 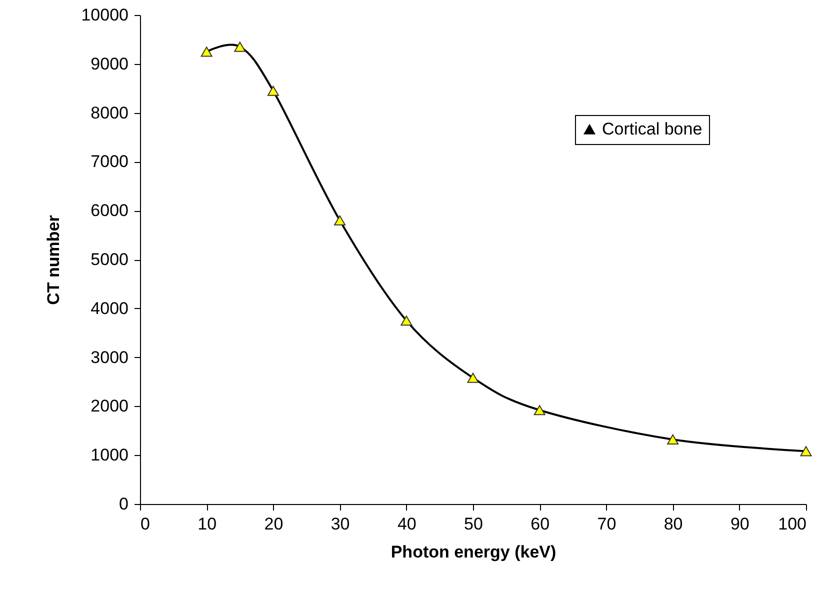 I want to click on x-tick-label: 60, so click(x=540, y=524).